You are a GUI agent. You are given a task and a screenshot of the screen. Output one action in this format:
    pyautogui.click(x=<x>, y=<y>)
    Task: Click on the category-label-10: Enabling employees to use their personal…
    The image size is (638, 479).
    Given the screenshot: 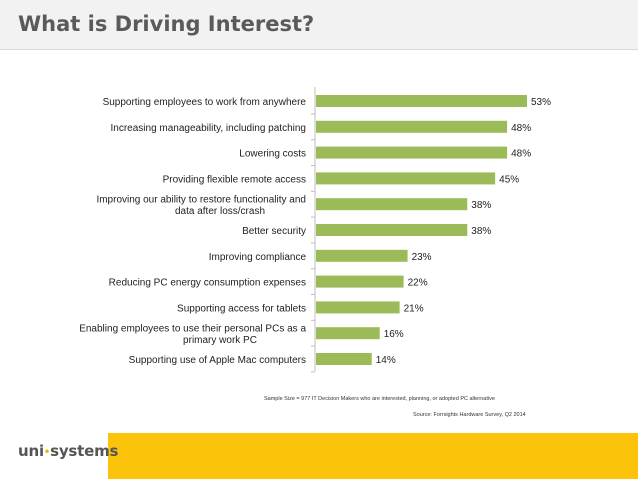 What is the action you would take?
    pyautogui.click(x=192, y=334)
    